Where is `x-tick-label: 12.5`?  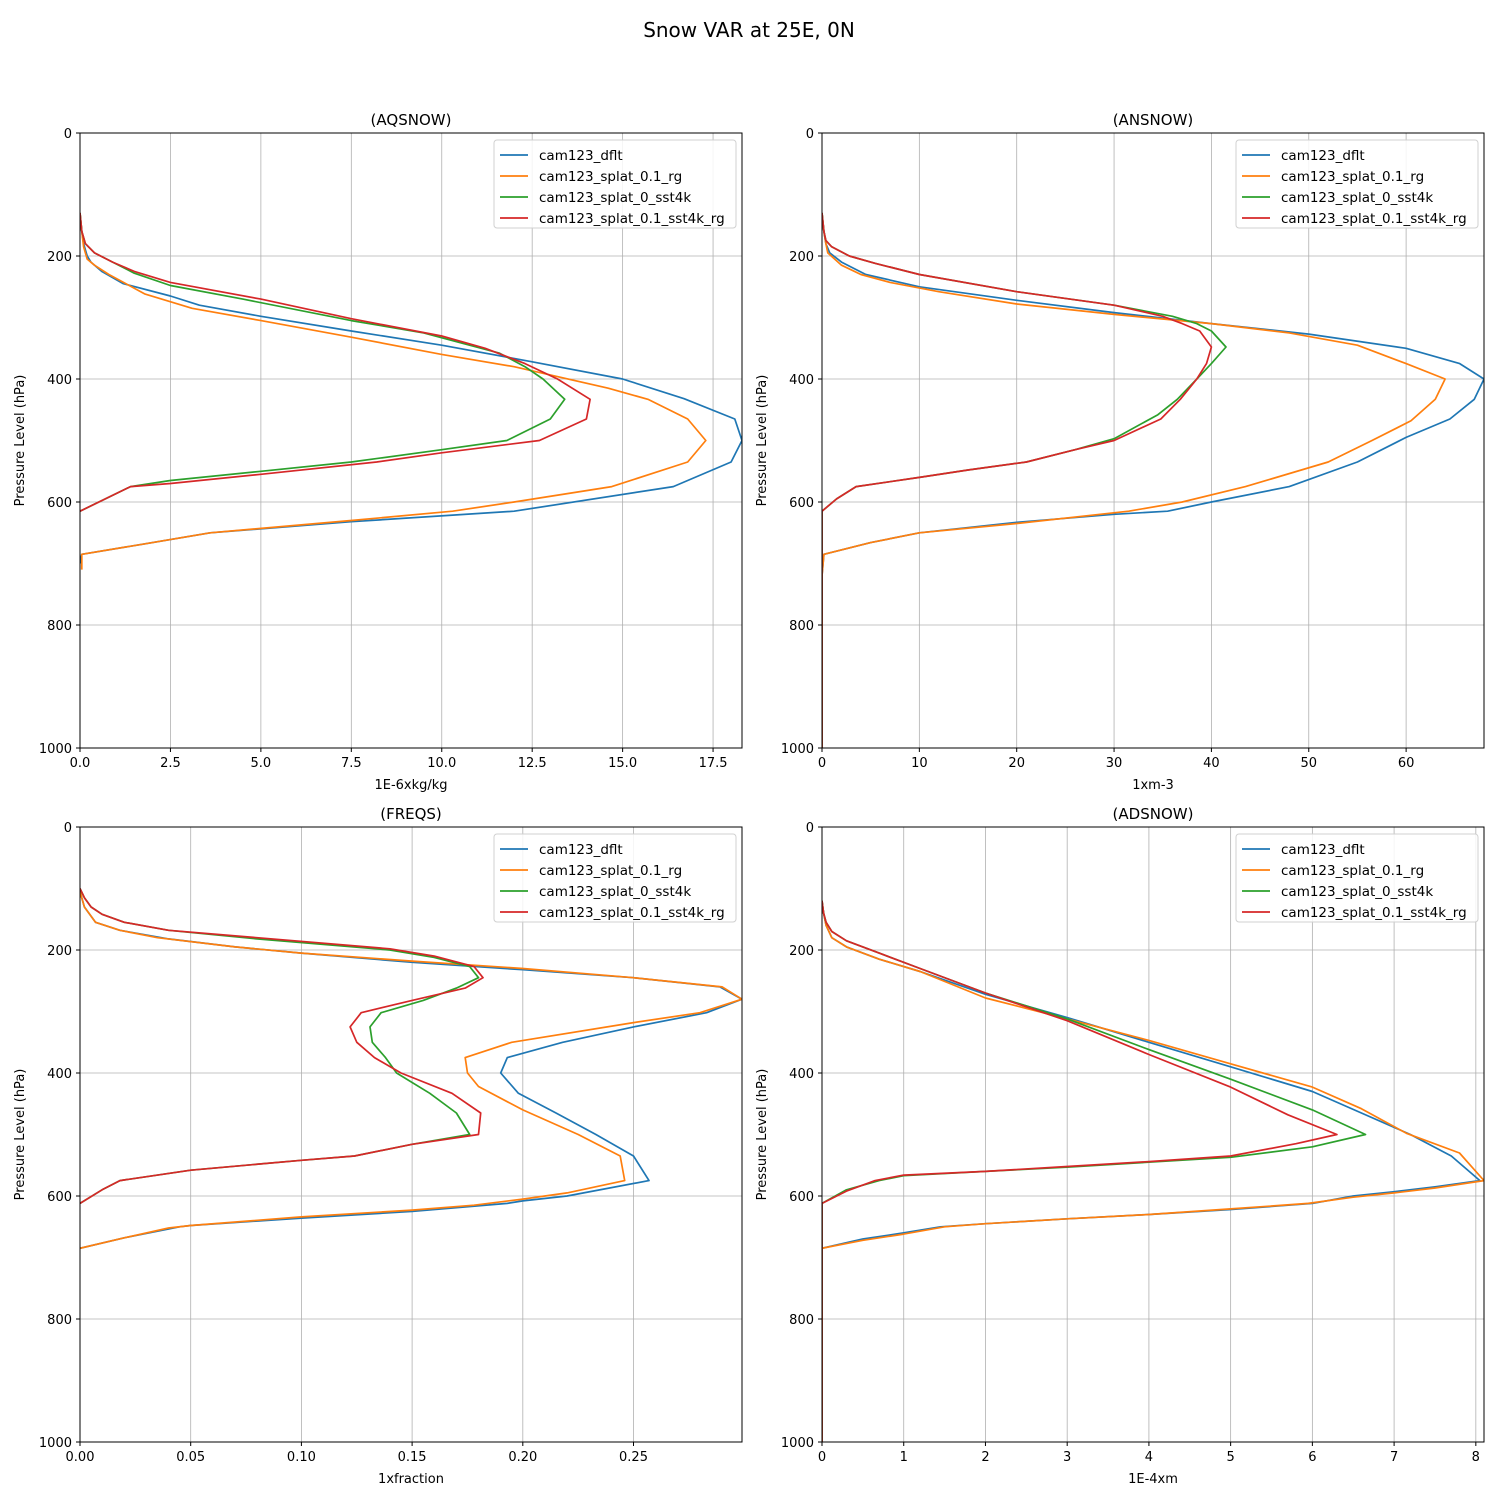
x-tick-label: 12.5 is located at coordinates (532, 763).